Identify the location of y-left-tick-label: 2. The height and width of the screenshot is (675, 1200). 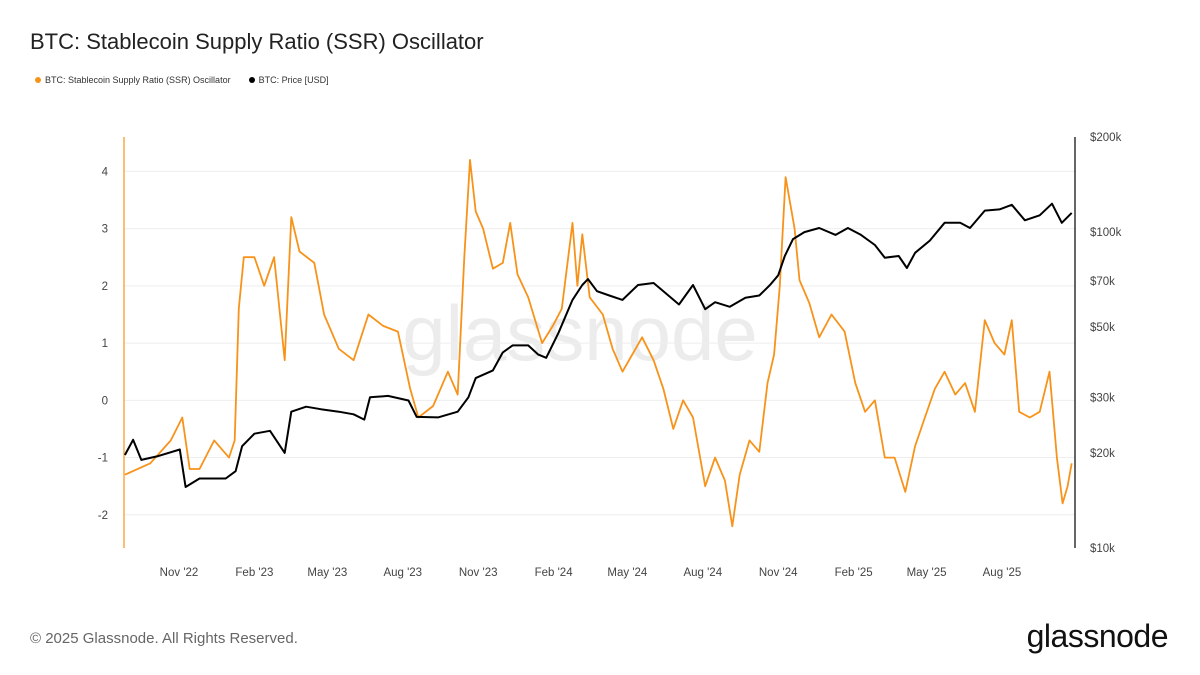
(105, 287).